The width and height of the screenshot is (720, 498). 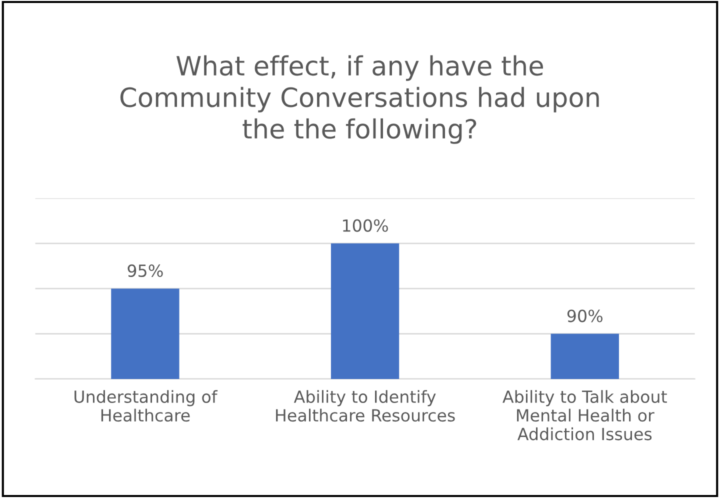 What do you see at coordinates (584, 415) in the screenshot?
I see `x-tick-label: Ability to Talk about Mental Health or Addiction Issues` at bounding box center [584, 415].